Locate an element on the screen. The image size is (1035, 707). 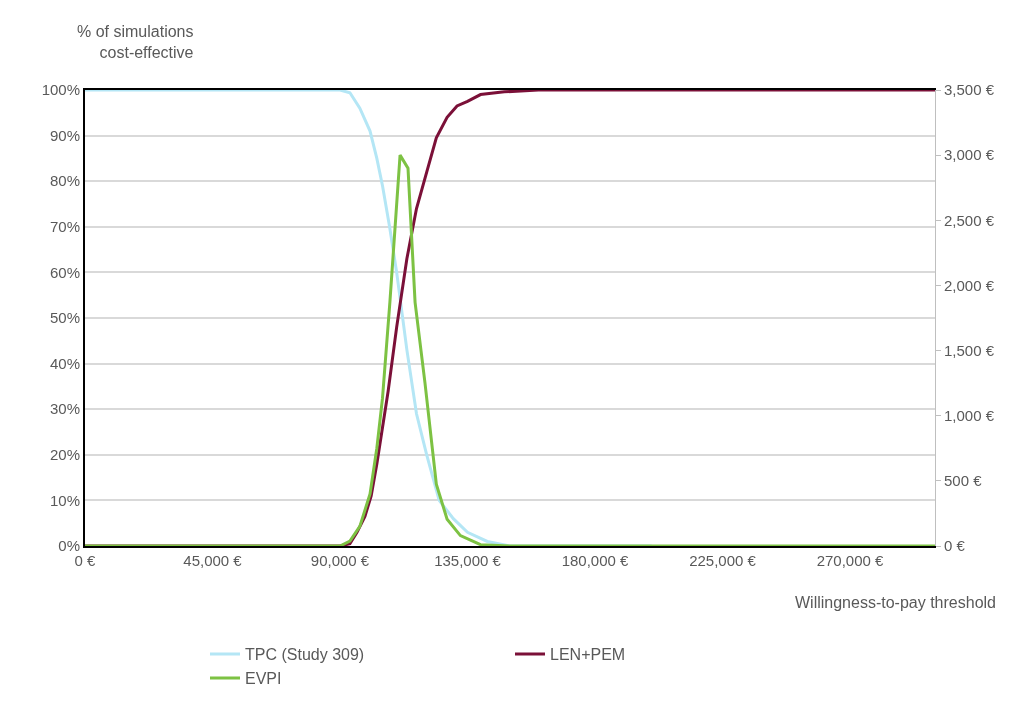
y2-tick-label: 1,000 € is located at coordinates (969, 415).